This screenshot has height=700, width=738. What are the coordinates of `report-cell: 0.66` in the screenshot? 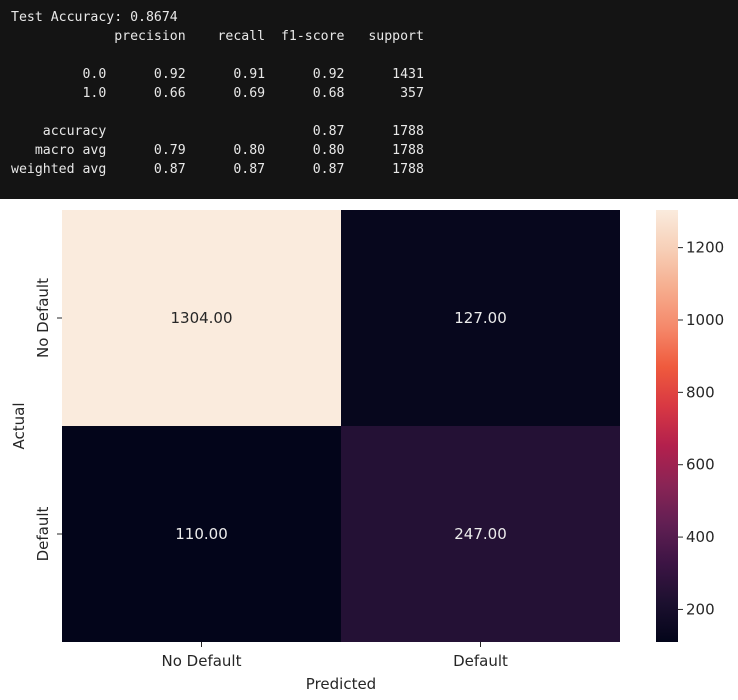 It's located at (146, 93).